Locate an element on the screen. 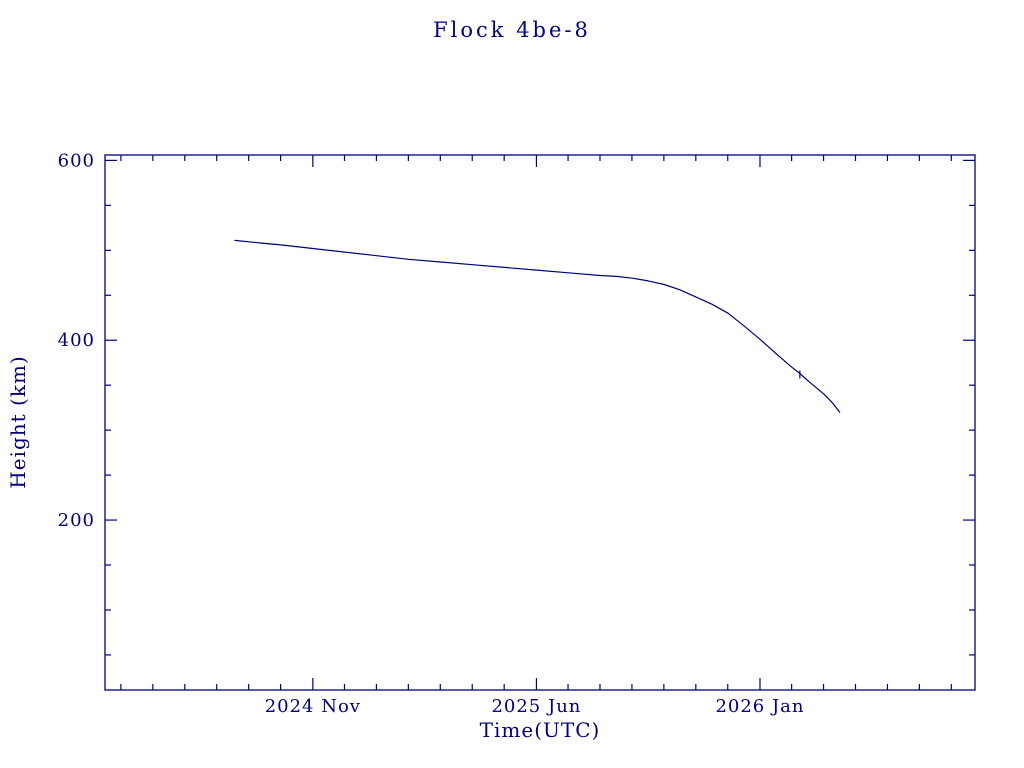  x-tick-label: 2024 Nov is located at coordinates (313, 706).